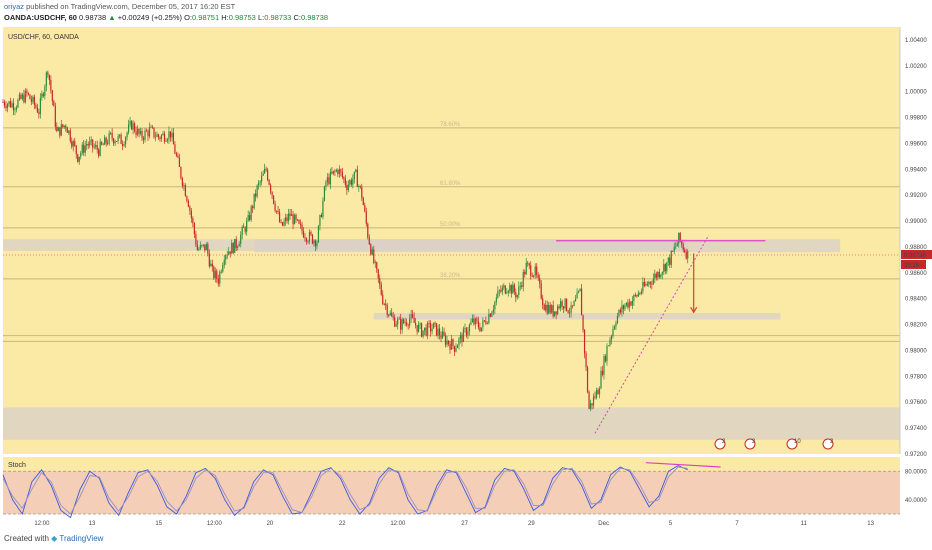 The image size is (932, 550). What do you see at coordinates (916, 119) in the screenshot?
I see `price-tick-label: 0.99800` at bounding box center [916, 119].